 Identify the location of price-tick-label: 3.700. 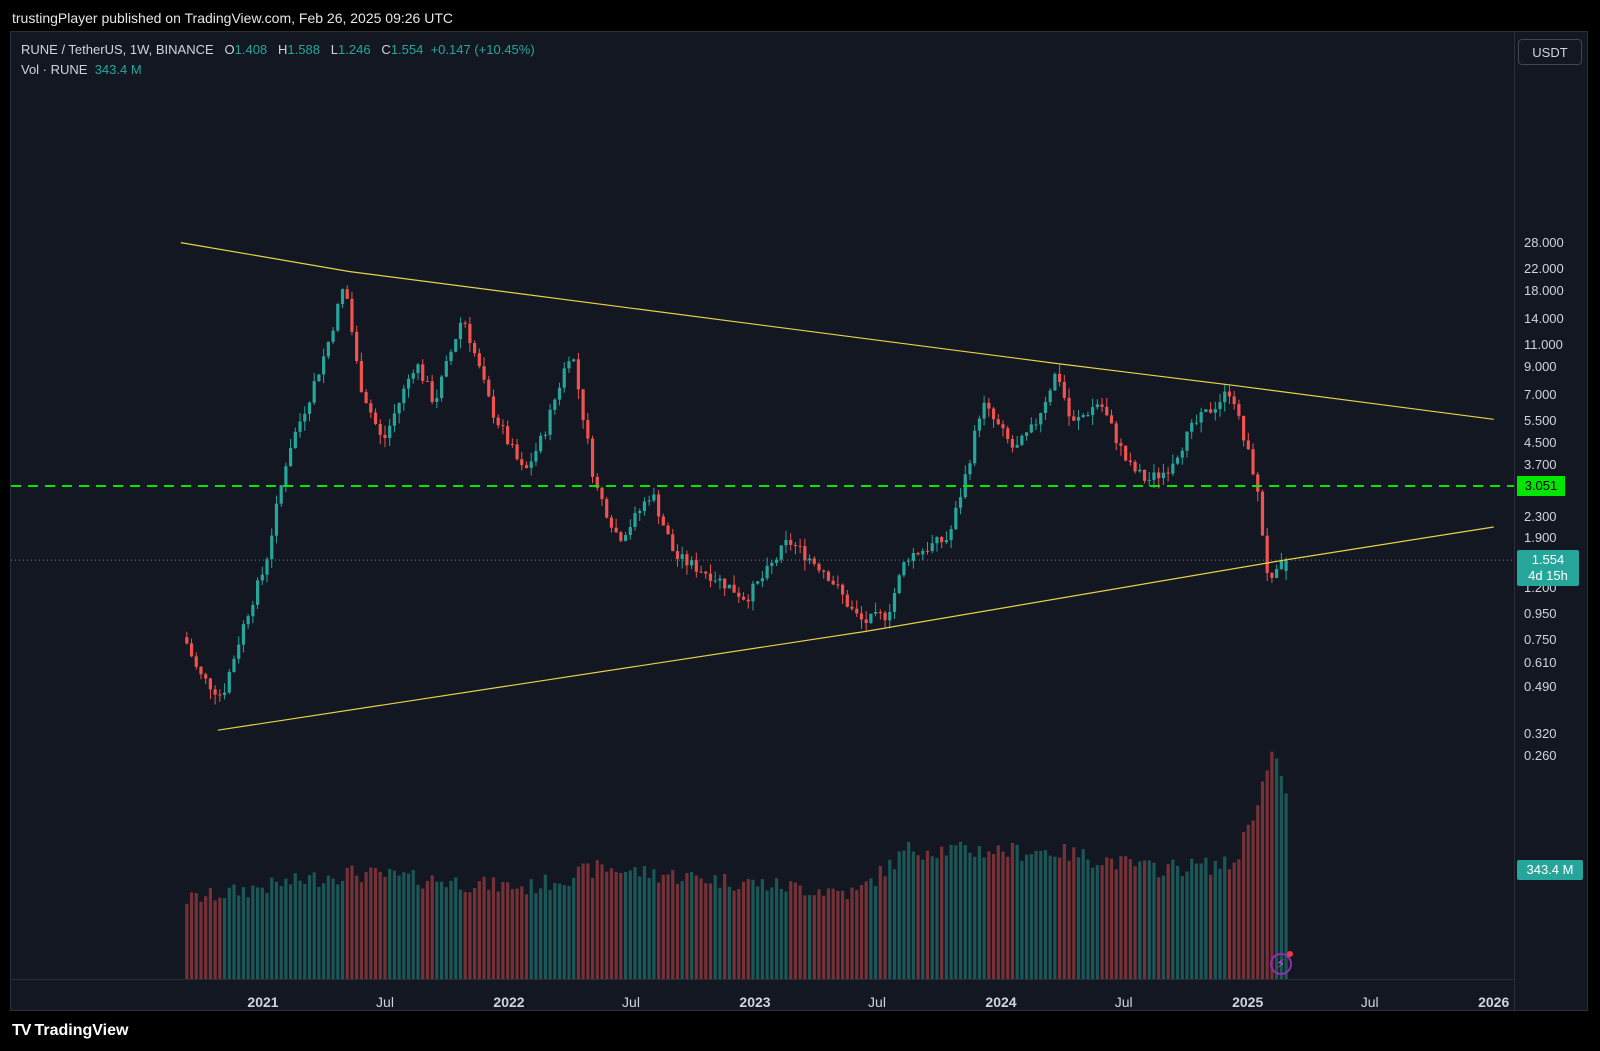
(1540, 464).